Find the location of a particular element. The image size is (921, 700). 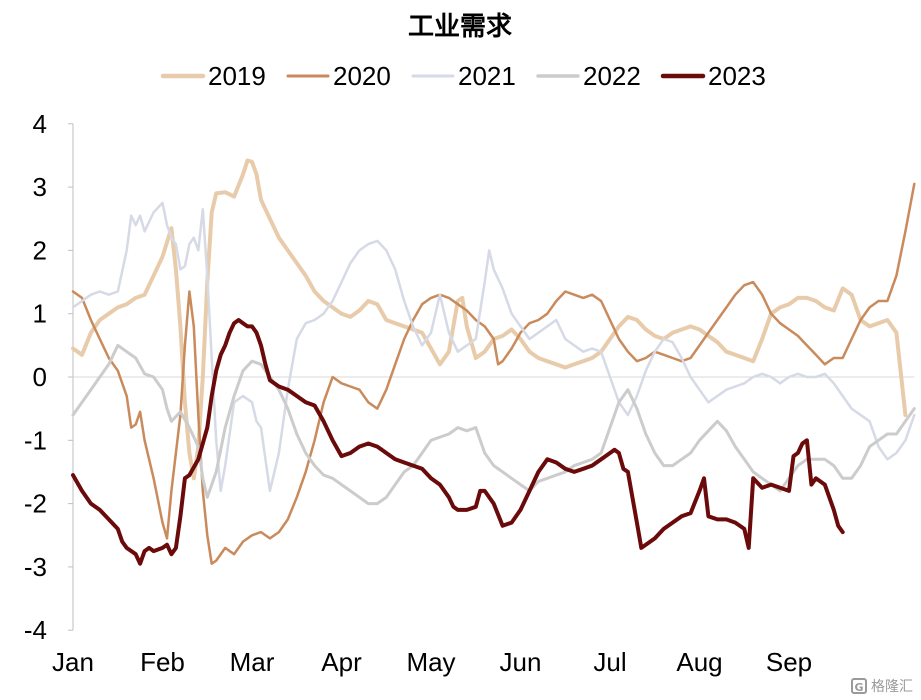

watermark-logo-icon: G is located at coordinates (859, 686).